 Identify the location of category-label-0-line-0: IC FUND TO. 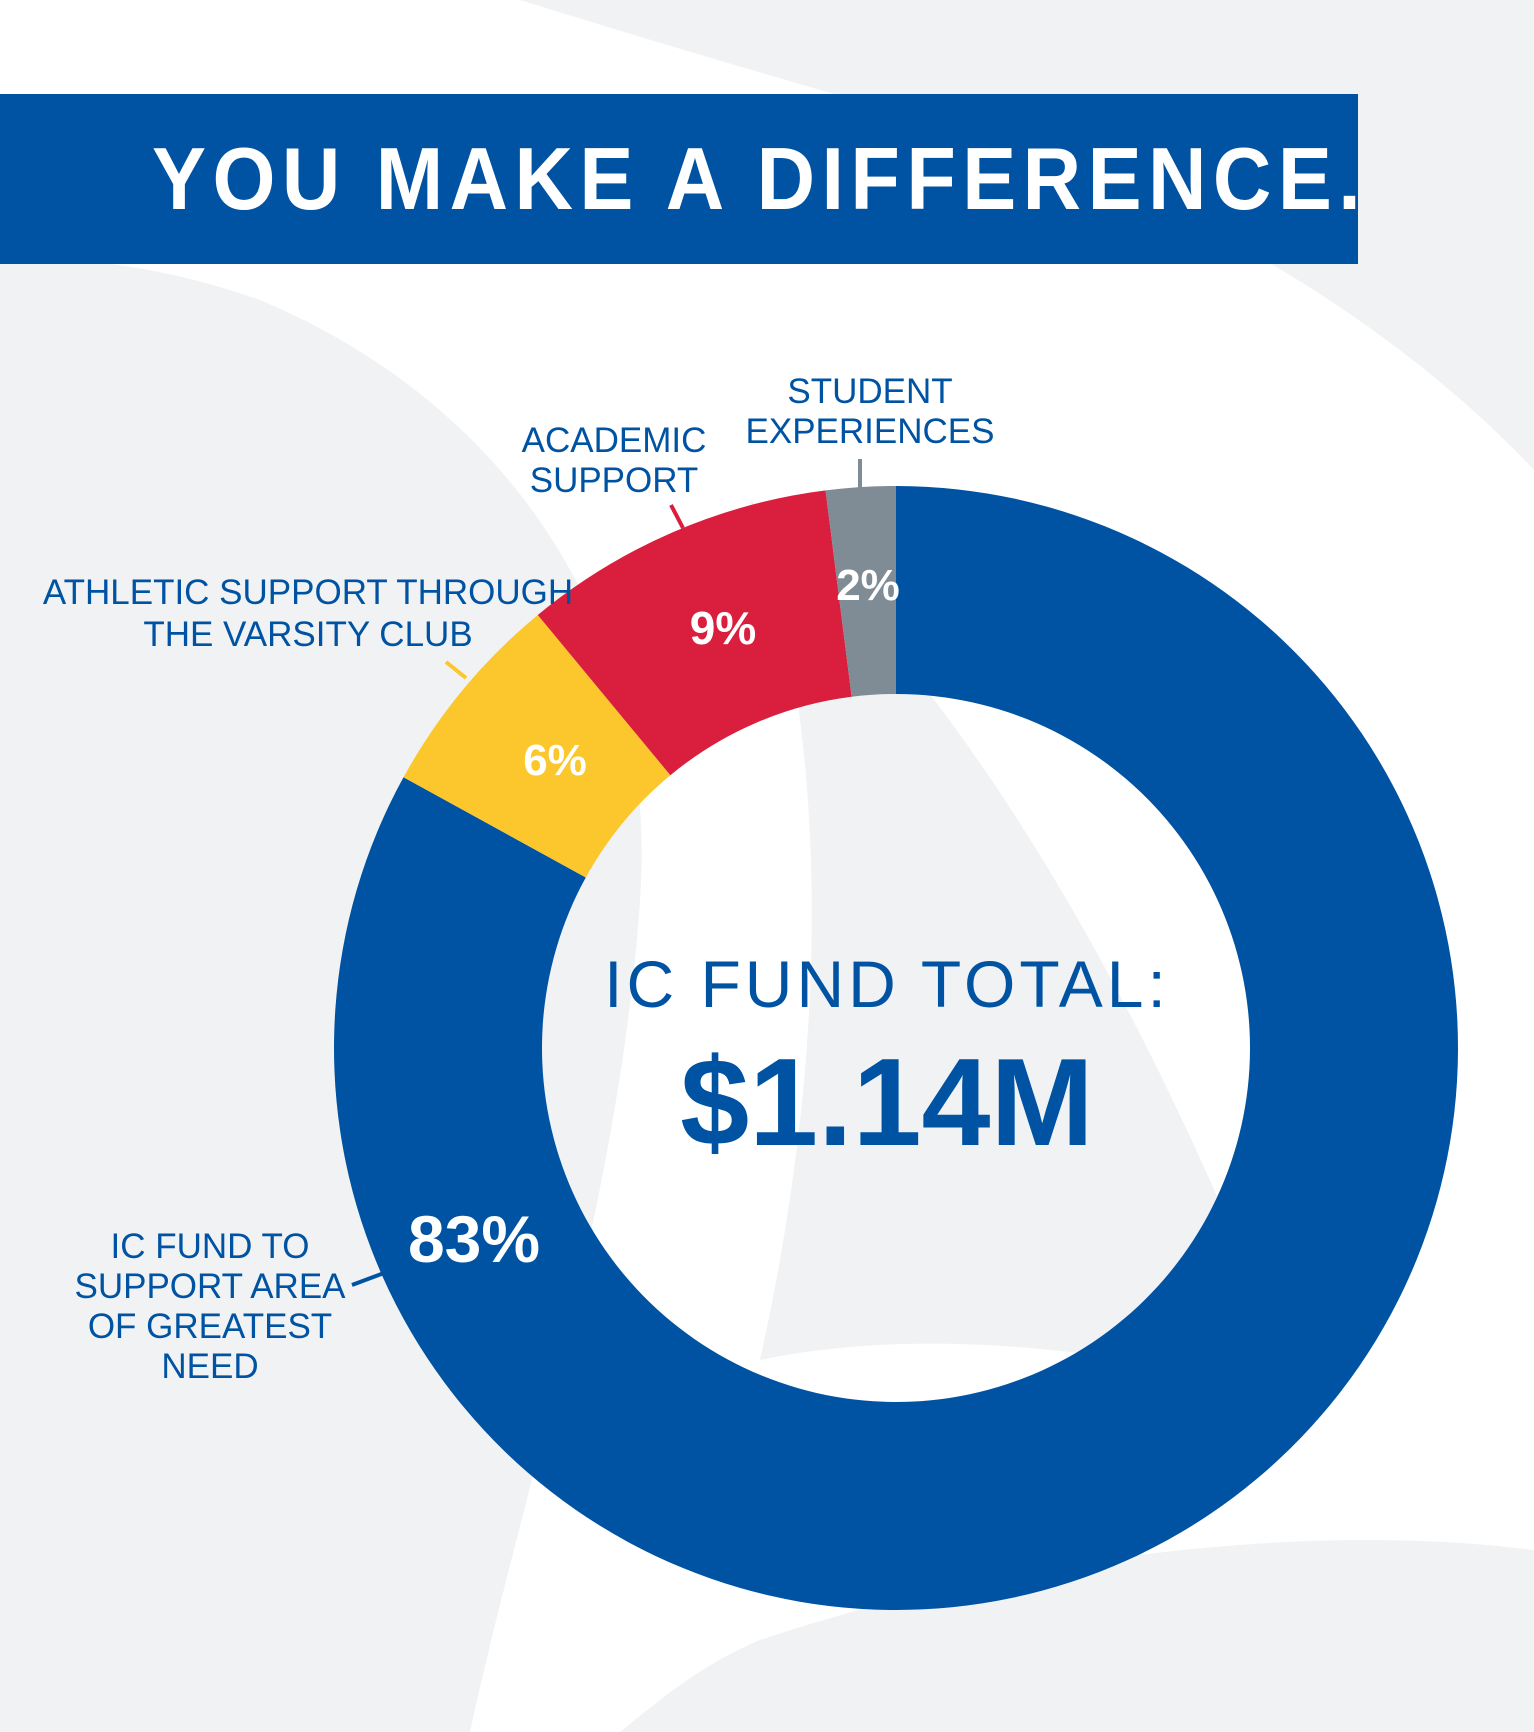
(210, 1246).